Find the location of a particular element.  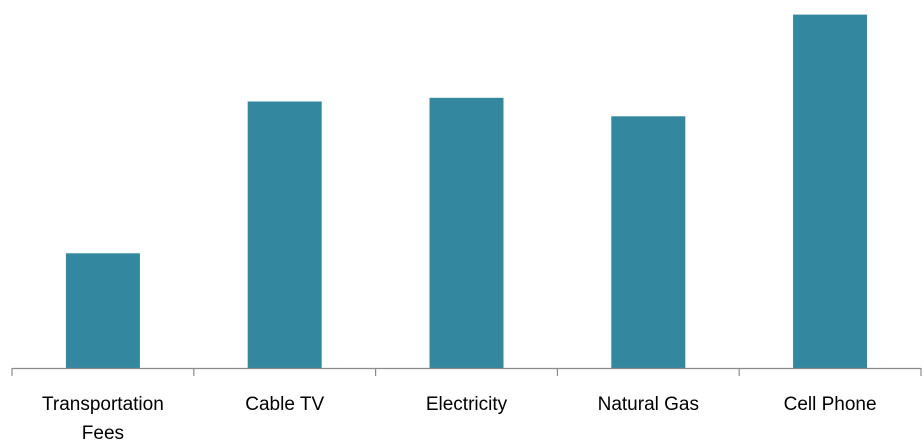

x-axis is located at coordinates (466, 371).